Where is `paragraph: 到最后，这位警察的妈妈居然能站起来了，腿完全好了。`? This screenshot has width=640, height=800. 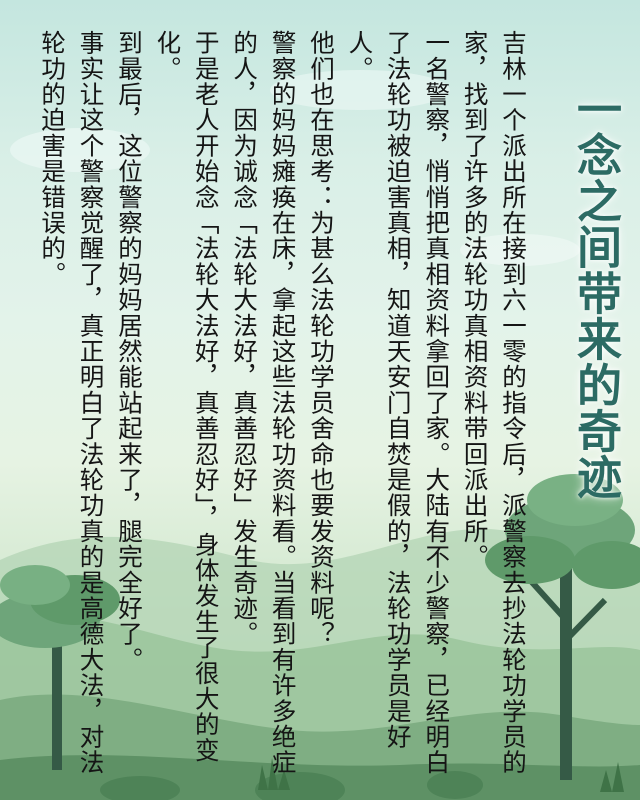
paragraph: 到最后，这位警察的妈妈居然能站起来了，腿完全好了。 is located at coordinates (129, 351).